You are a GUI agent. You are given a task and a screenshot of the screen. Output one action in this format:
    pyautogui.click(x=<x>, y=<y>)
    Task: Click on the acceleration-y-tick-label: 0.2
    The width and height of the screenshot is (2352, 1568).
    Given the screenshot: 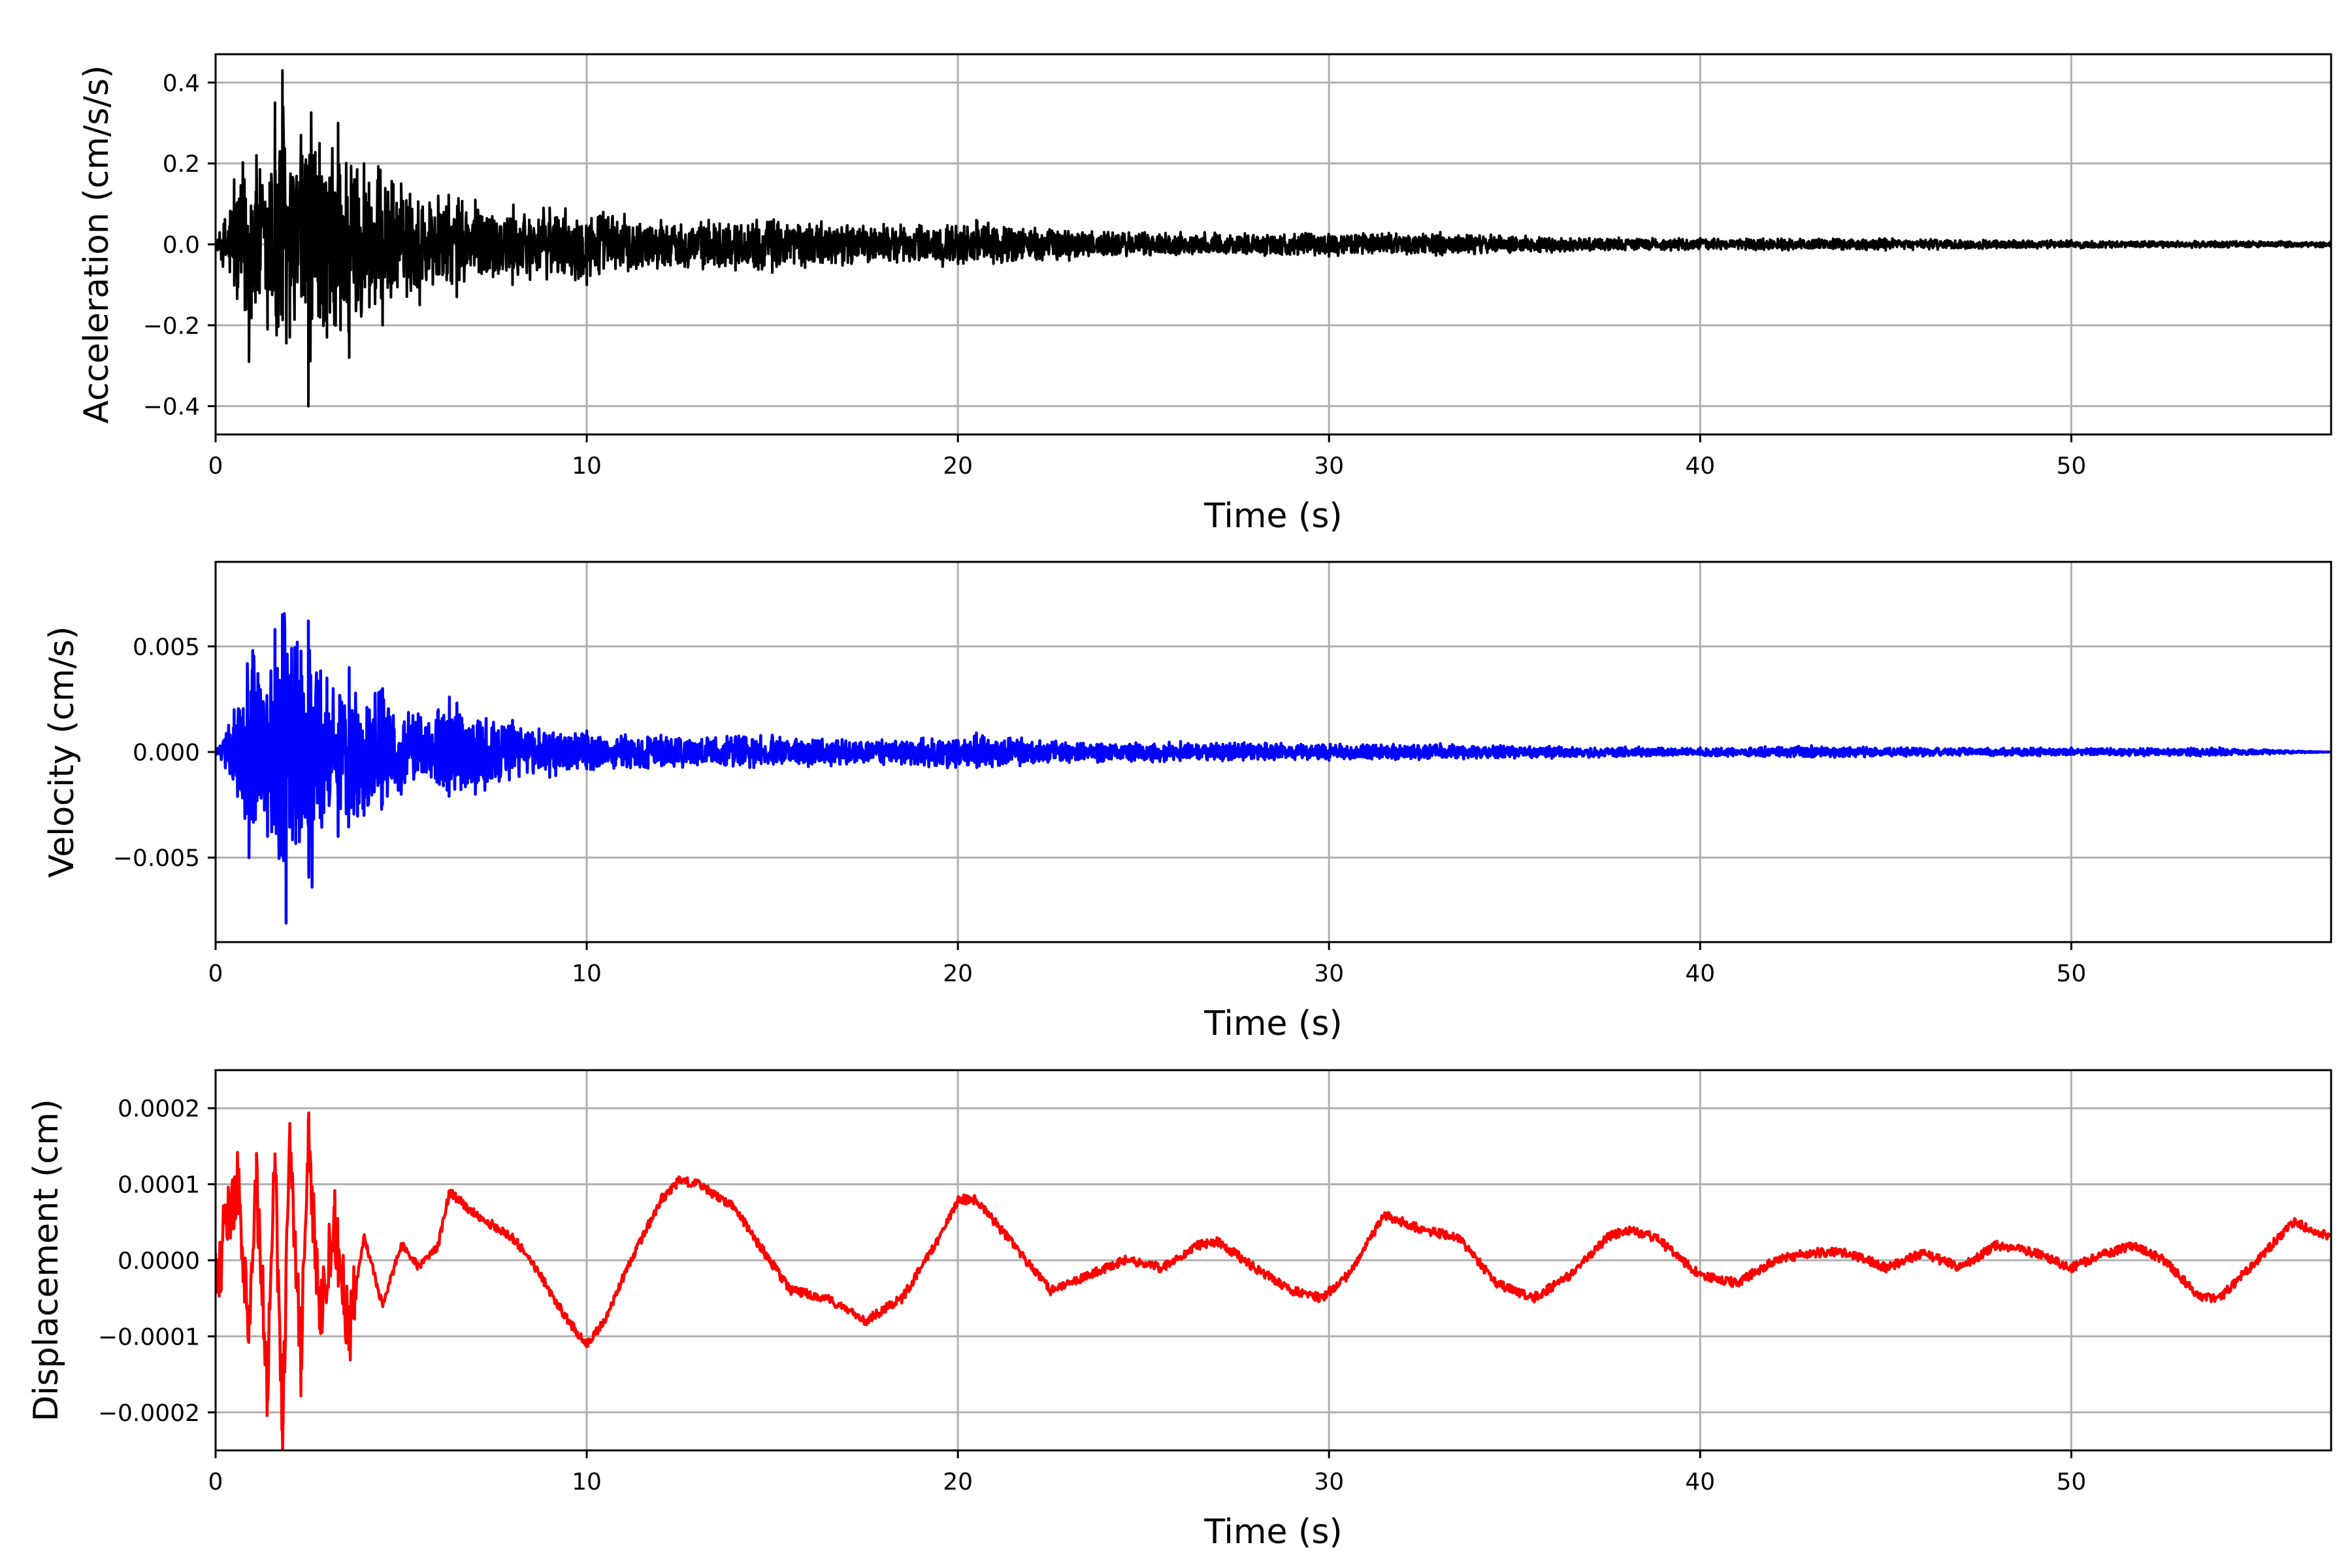 What is the action you would take?
    pyautogui.click(x=181, y=164)
    